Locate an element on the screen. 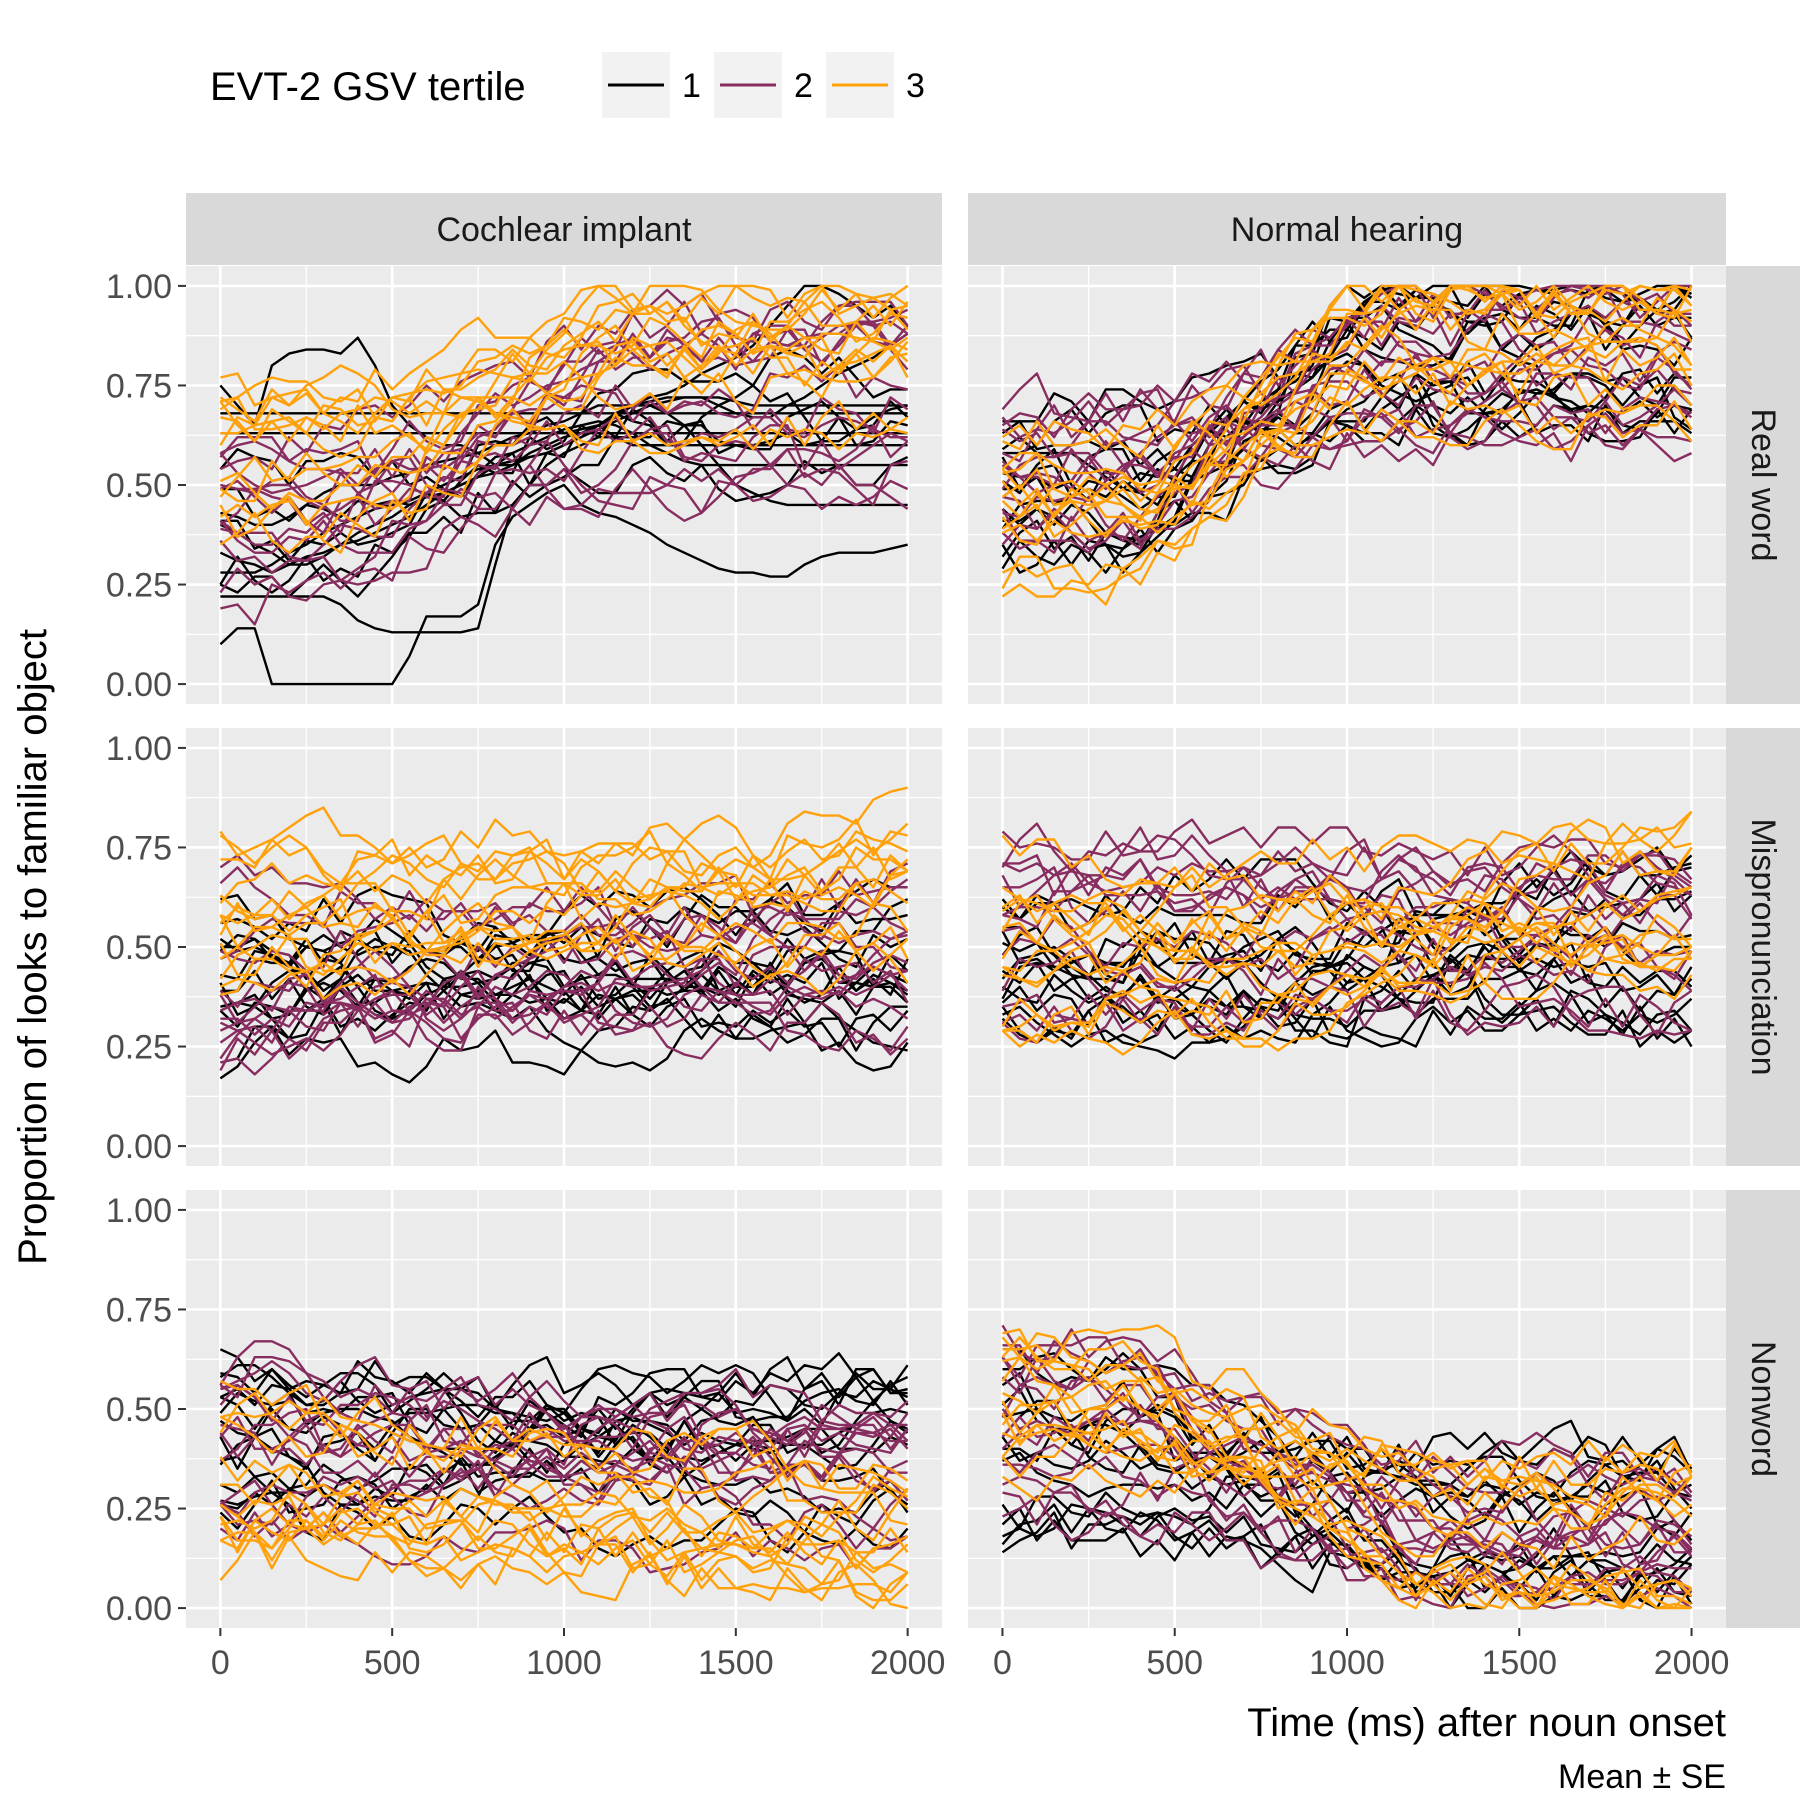  legend-entry-label: 3 is located at coordinates (915, 86).